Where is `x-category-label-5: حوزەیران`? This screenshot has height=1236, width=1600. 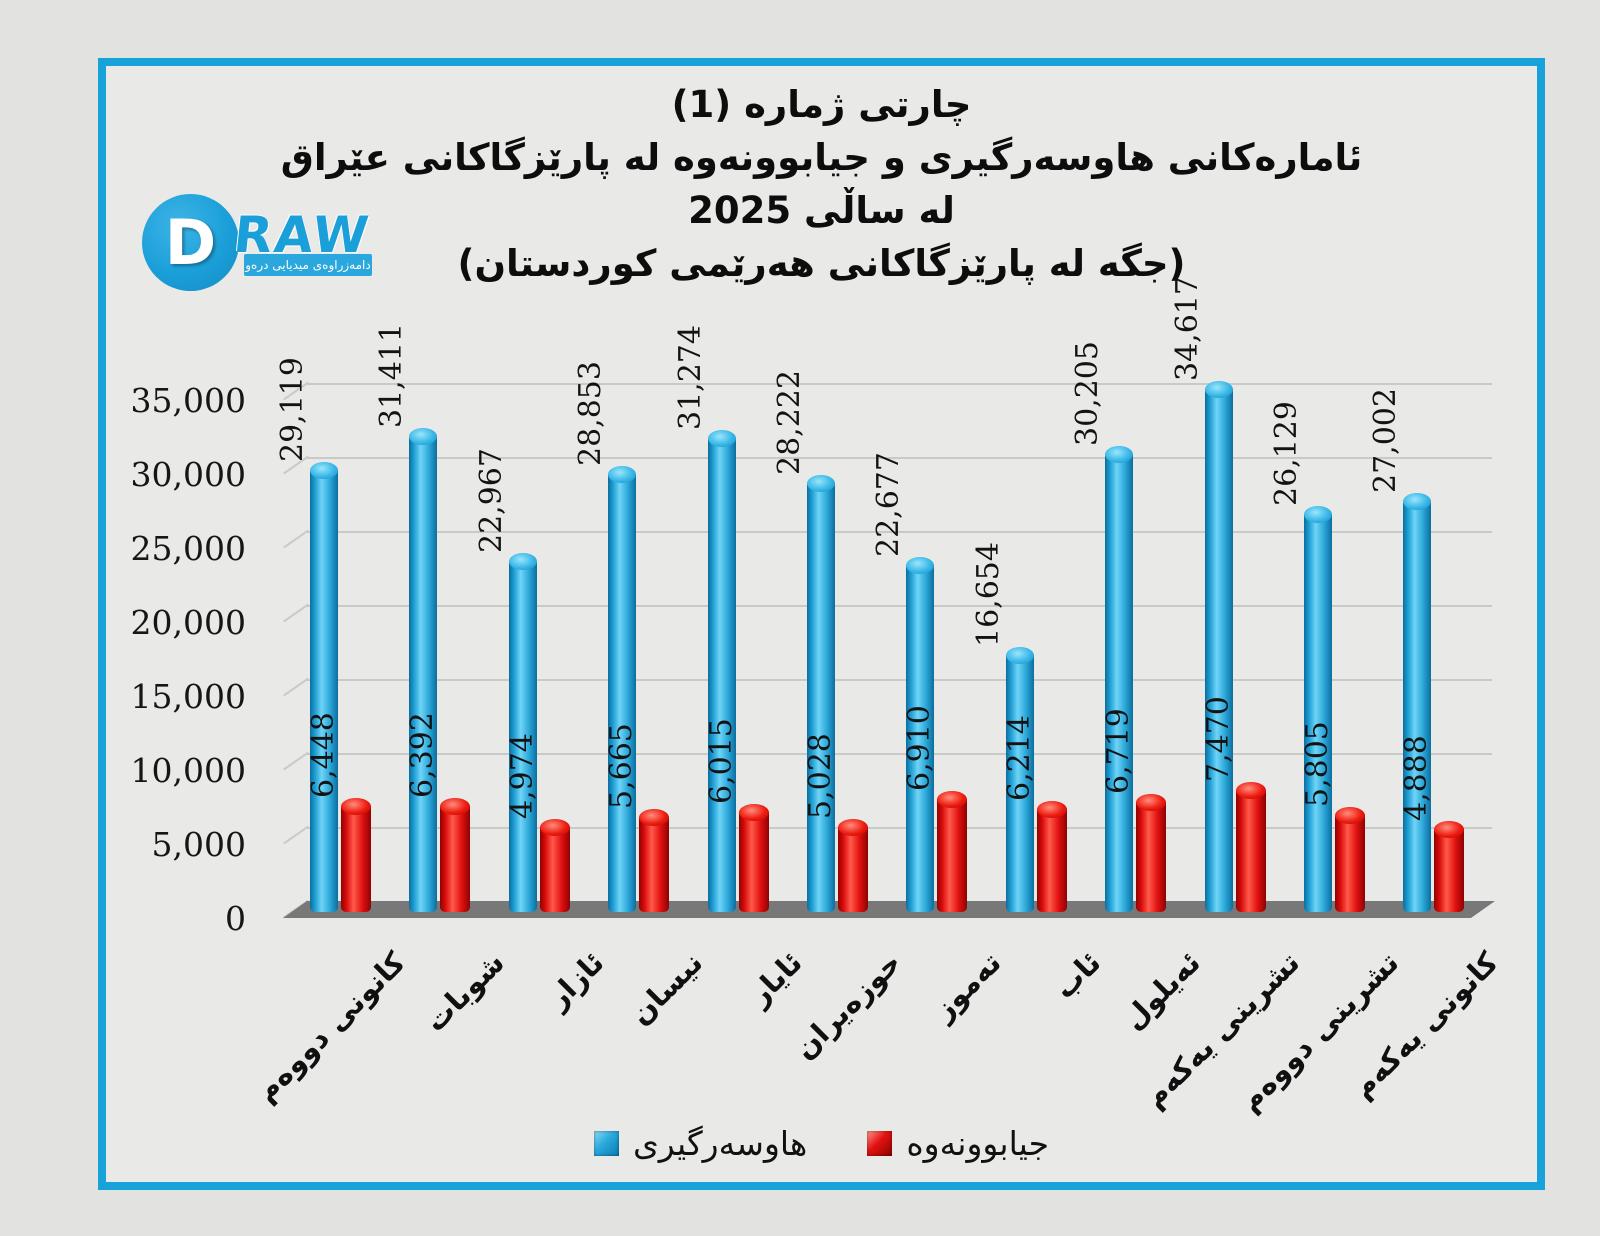 x-category-label-5: حوزەیران is located at coordinates (848, 1005).